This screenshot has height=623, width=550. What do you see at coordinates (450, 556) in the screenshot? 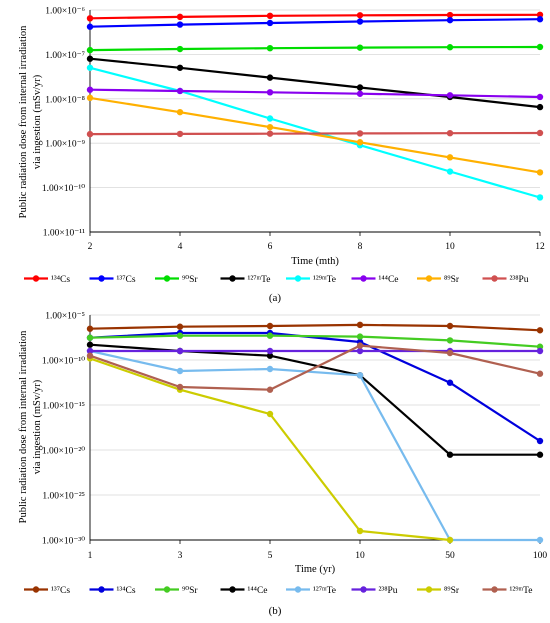
I see `x-tick-label: 50` at bounding box center [450, 556].